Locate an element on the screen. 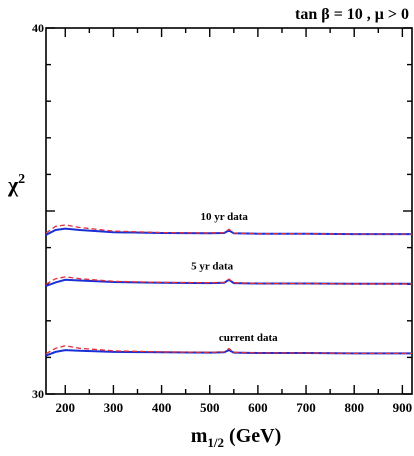 The image size is (414, 456). chart-annotations: 10 yr data 5 yr data current data is located at coordinates (234, 277).